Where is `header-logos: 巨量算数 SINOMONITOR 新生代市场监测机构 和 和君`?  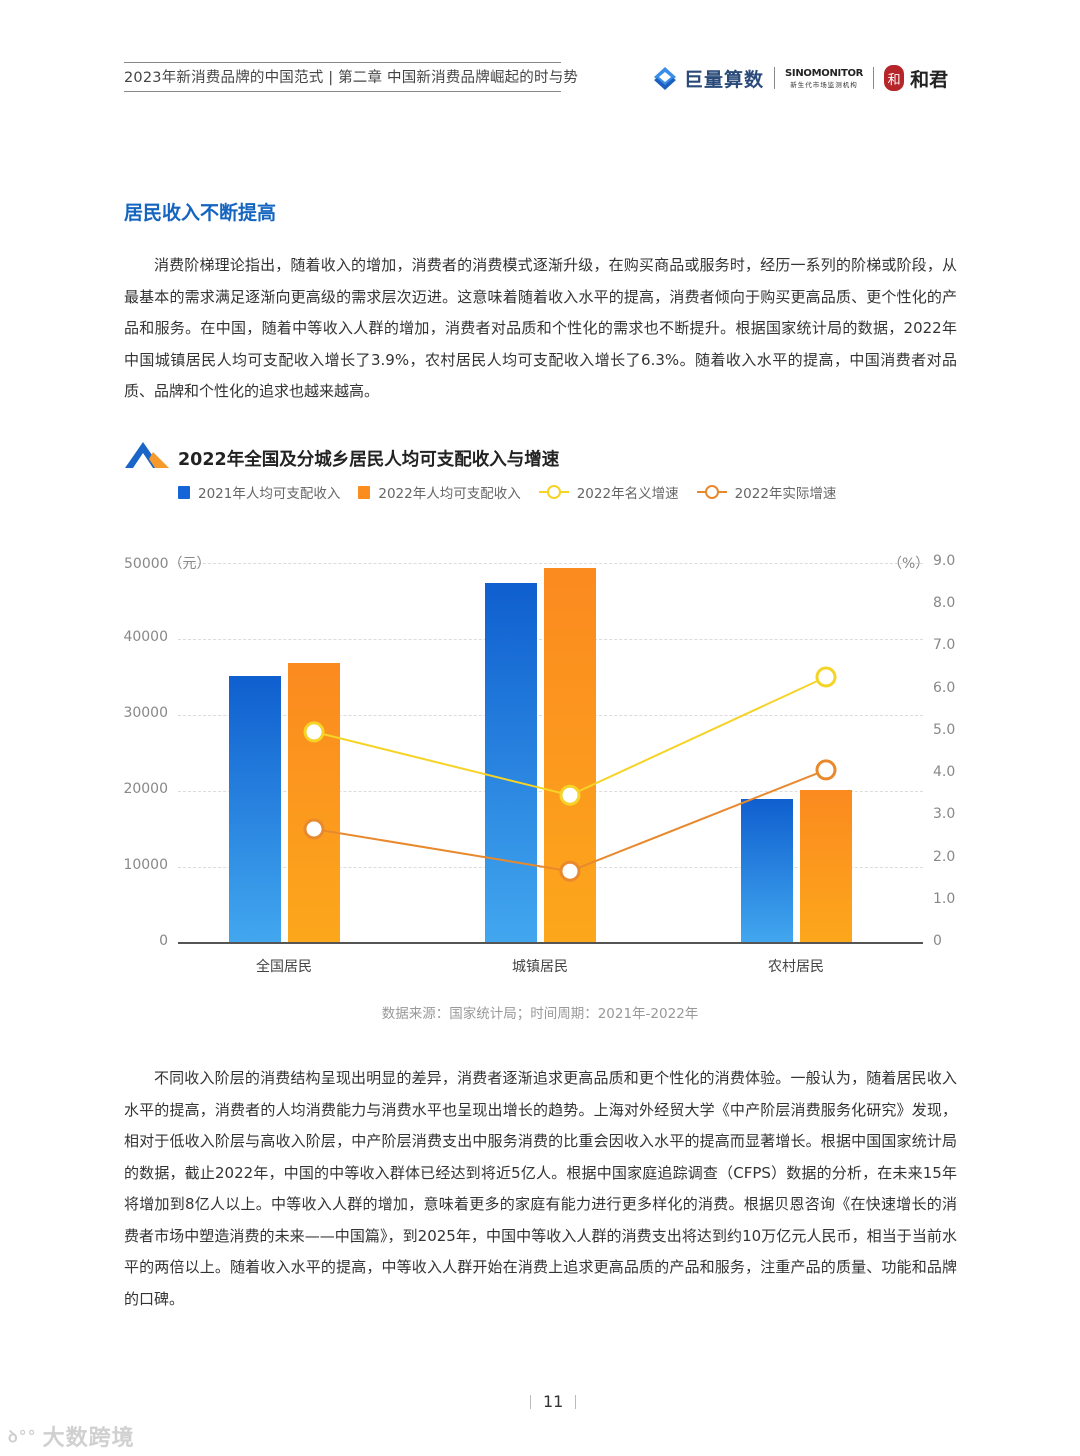
header-logos: 巨量算数 SINOMONITOR 新生代市场监测机构 和 和君 is located at coordinates (800, 78).